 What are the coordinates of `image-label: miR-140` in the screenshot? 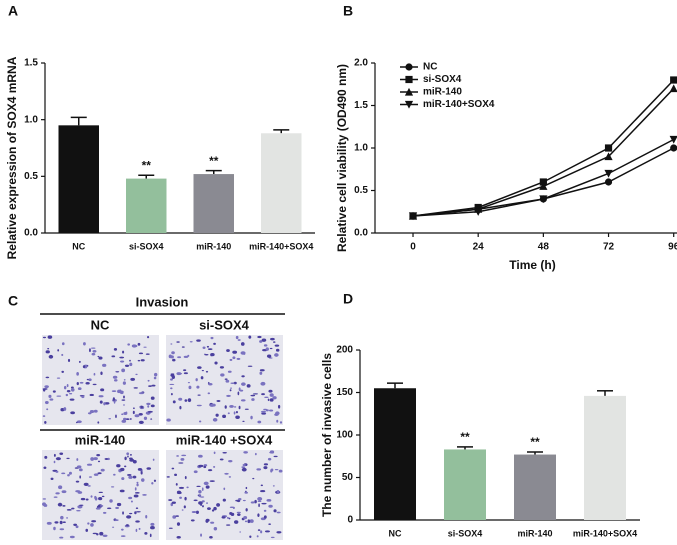 It's located at (100, 439).